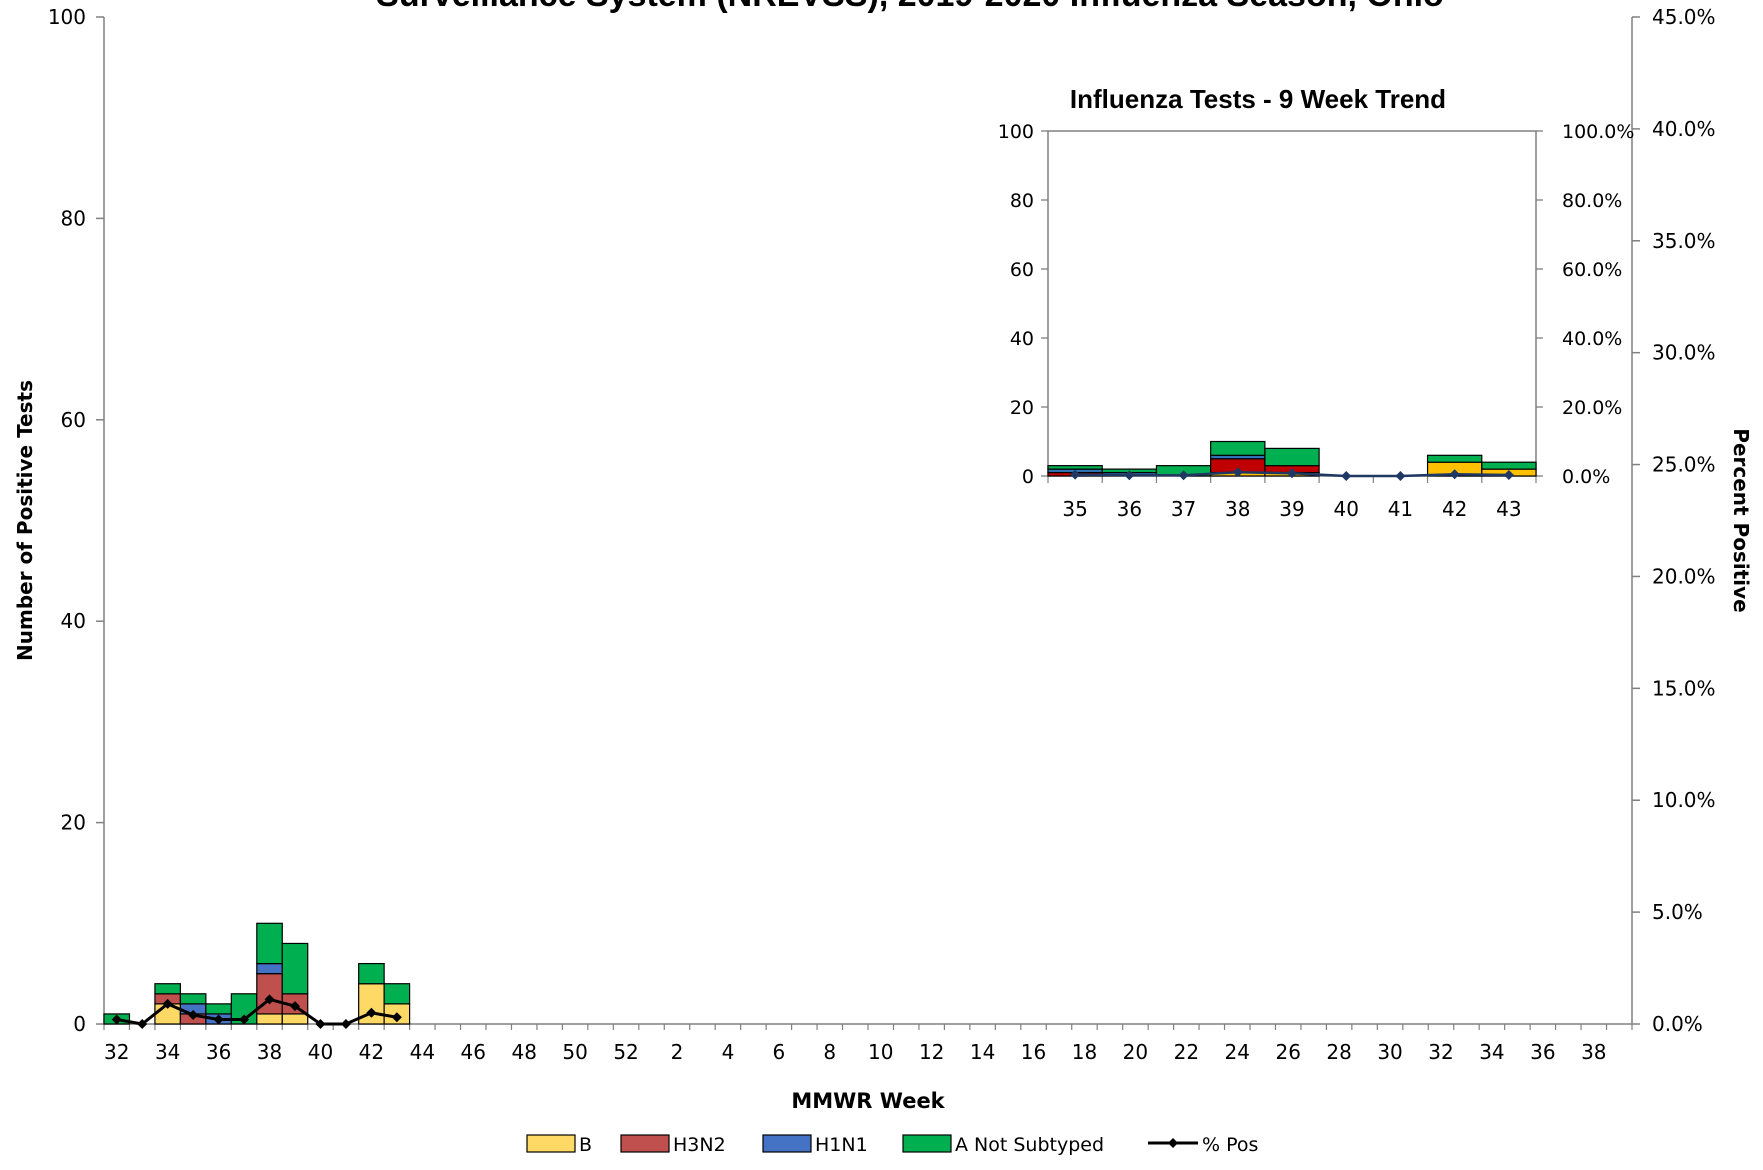  I want to click on main-y2-tick-label: 5.0%, so click(1677, 912).